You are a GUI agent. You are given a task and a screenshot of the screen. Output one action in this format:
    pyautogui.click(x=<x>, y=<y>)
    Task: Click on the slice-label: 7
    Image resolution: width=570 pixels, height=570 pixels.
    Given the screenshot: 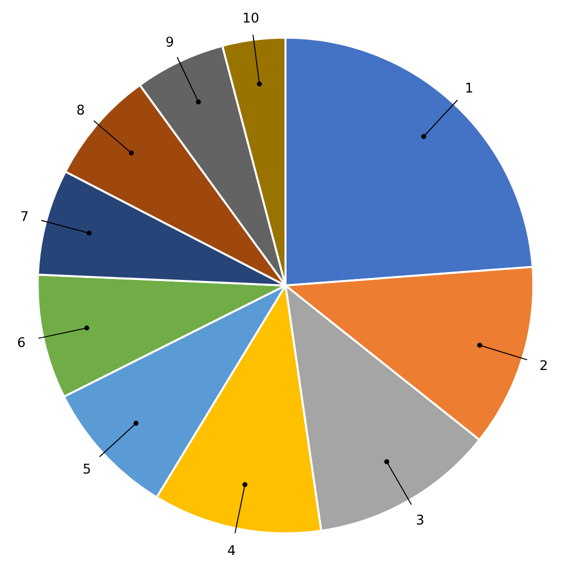 What is the action you would take?
    pyautogui.click(x=24, y=217)
    